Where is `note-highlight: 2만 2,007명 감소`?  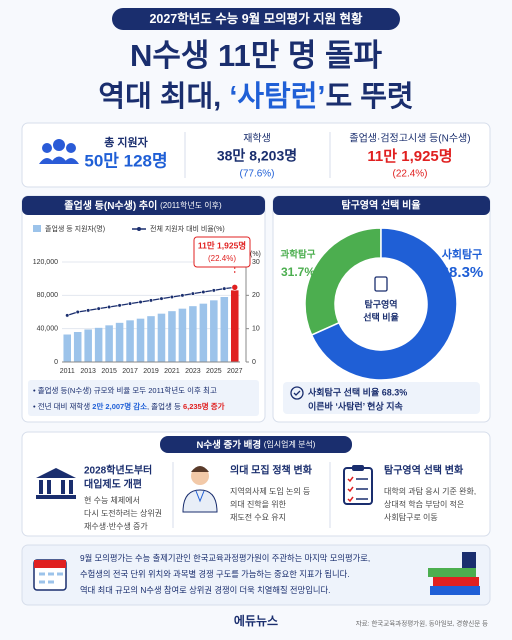
note-highlight: 2만 2,007명 감소 is located at coordinates (119, 406).